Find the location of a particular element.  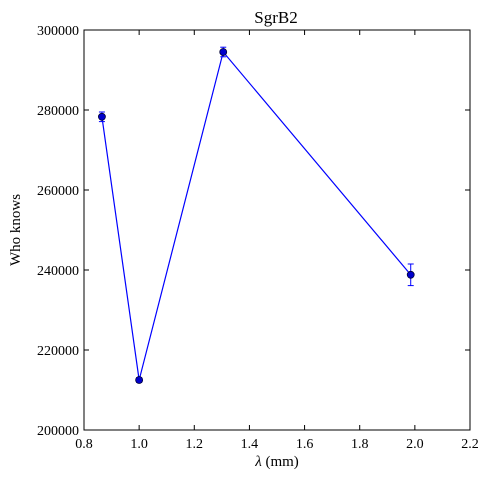

x-axis-label-unit: (mm) is located at coordinates (280, 462).